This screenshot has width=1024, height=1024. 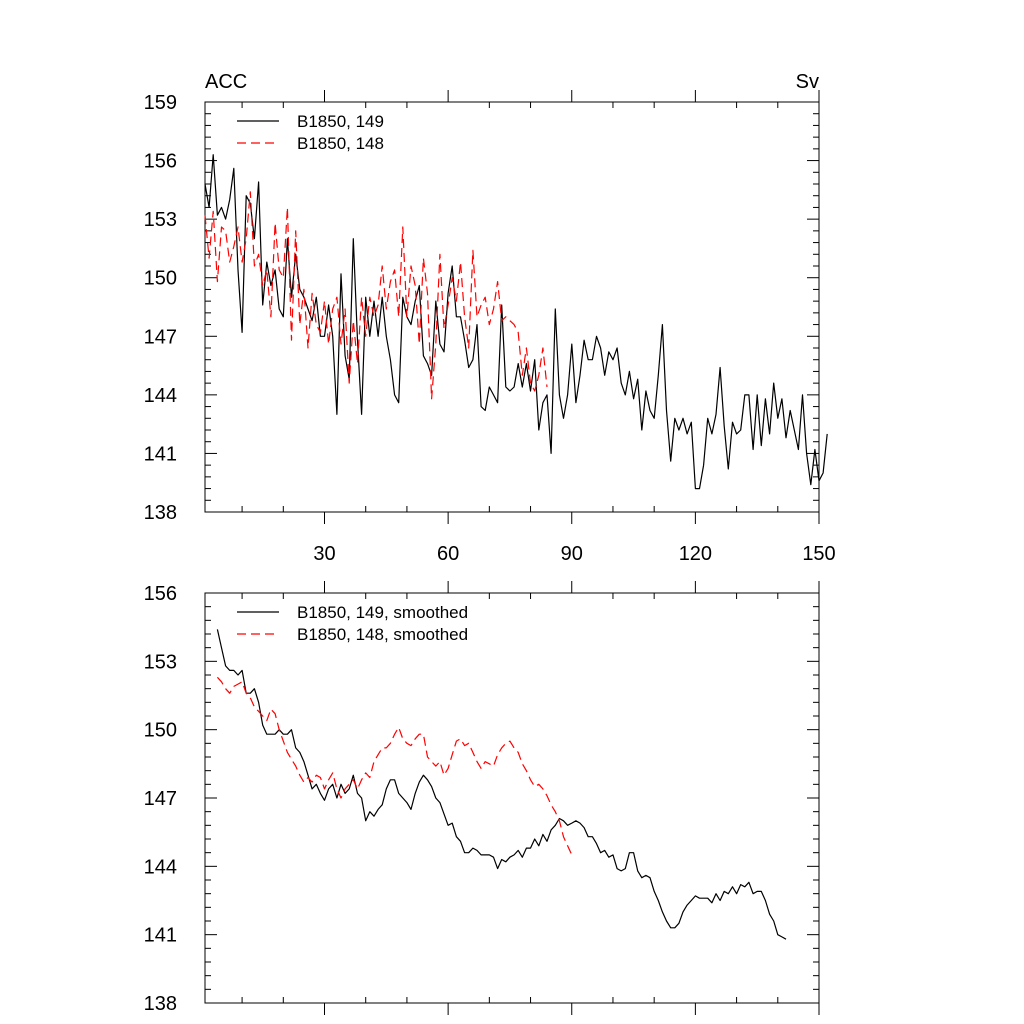 What do you see at coordinates (382, 634) in the screenshot?
I see `legend-label: B1850, 148, smoothed` at bounding box center [382, 634].